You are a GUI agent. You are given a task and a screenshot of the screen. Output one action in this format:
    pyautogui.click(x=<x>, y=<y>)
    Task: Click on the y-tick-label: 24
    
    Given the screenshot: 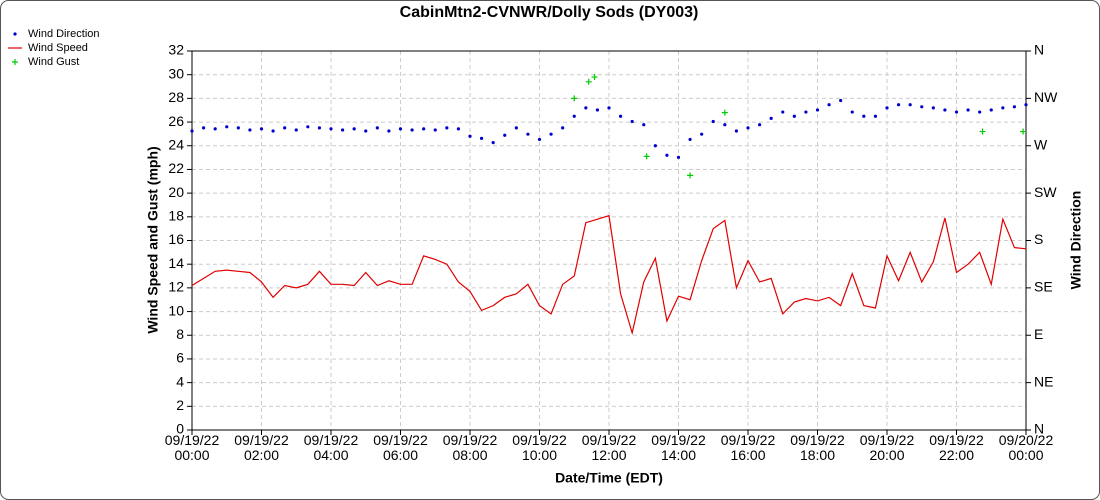 What is the action you would take?
    pyautogui.click(x=176, y=144)
    